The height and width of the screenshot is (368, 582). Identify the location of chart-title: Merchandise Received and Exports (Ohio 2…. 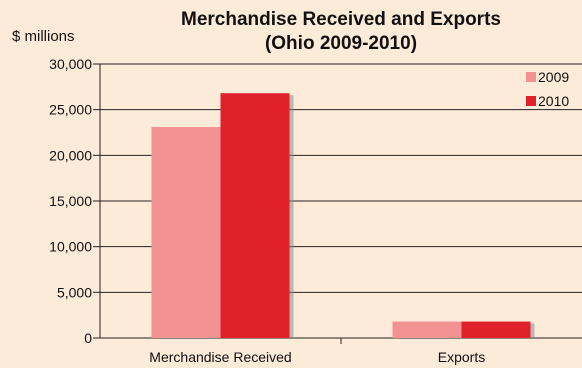
(339, 32).